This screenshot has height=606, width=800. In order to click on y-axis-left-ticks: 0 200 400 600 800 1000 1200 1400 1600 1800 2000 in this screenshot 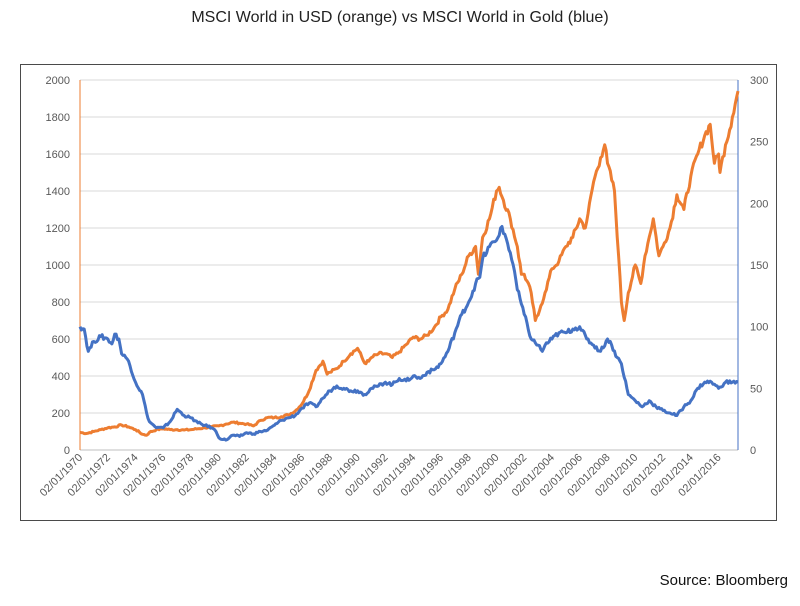, I will do `click(58, 266)`.